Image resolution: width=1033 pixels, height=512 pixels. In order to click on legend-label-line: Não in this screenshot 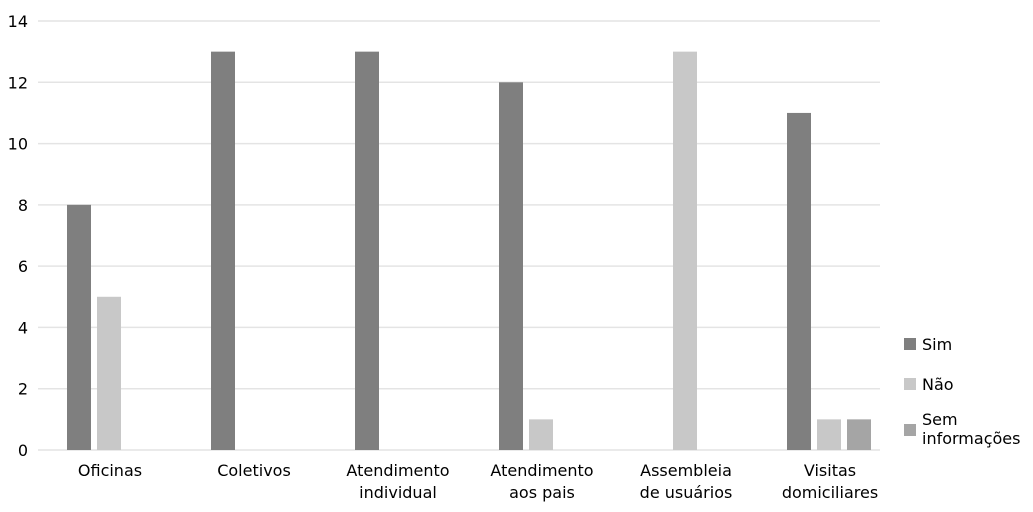, I will do `click(938, 384)`.